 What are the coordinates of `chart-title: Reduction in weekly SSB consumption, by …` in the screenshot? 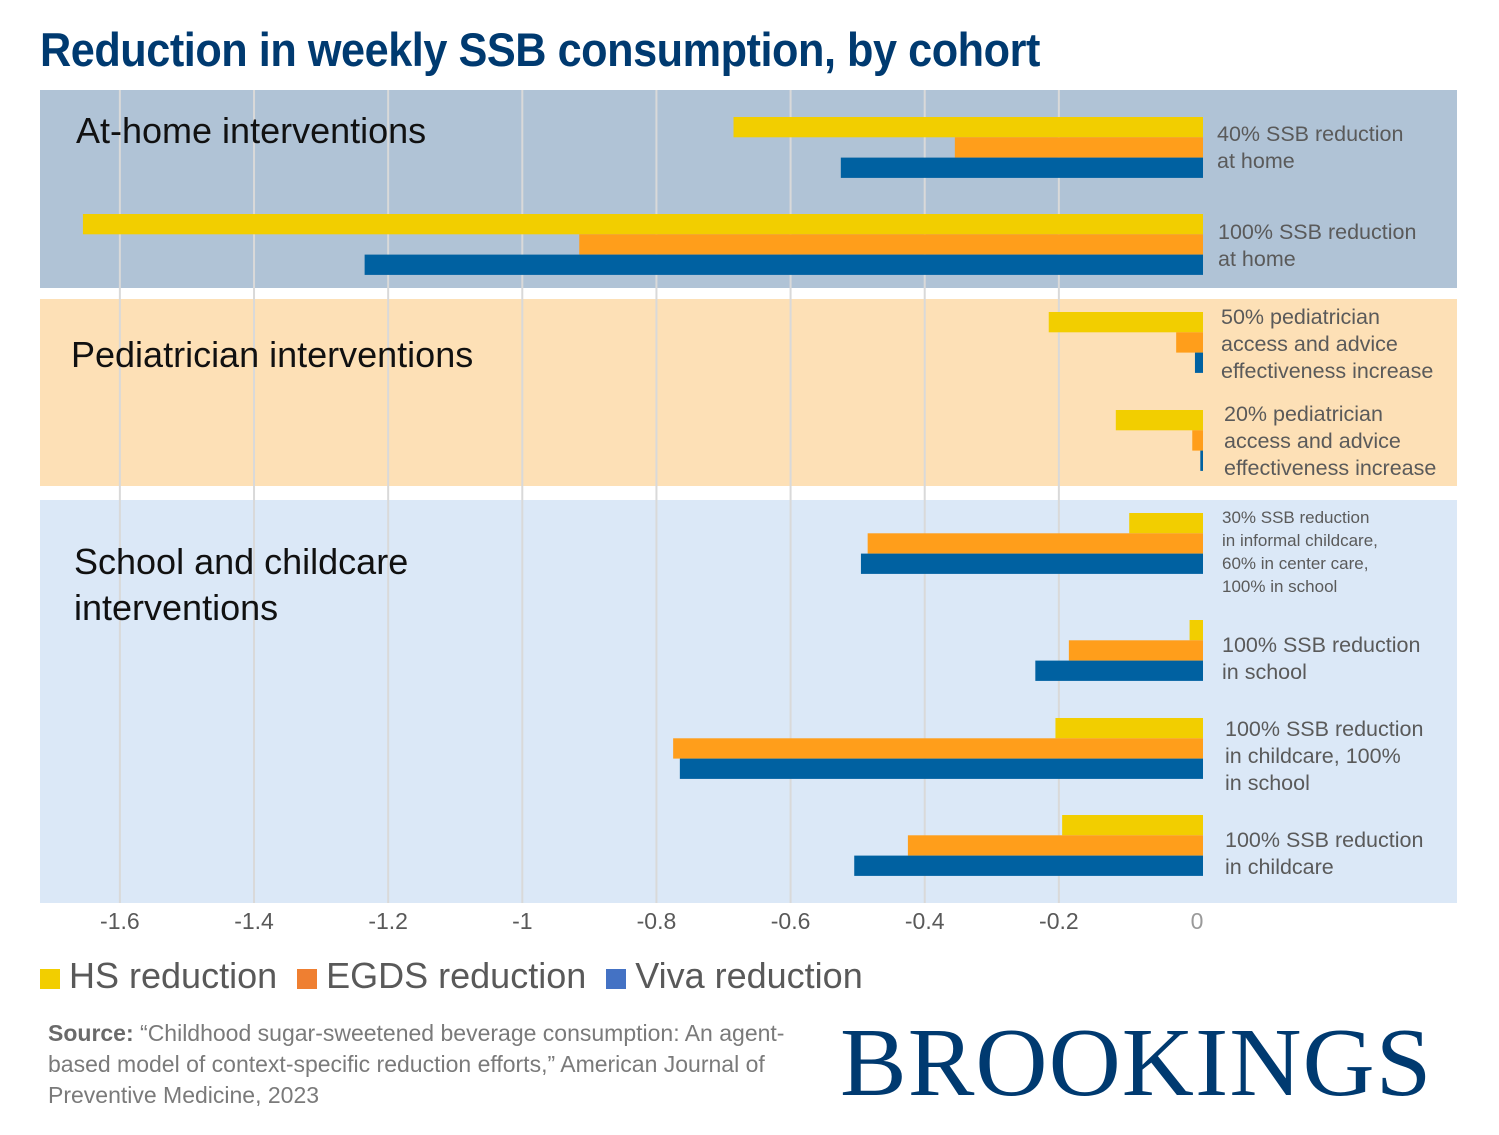 It's located at (540, 49).